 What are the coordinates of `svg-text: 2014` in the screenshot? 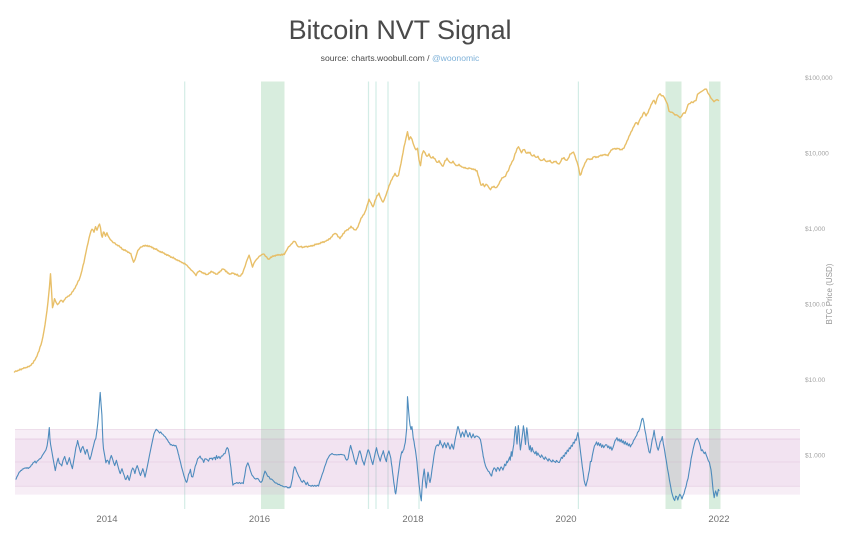 It's located at (106, 519).